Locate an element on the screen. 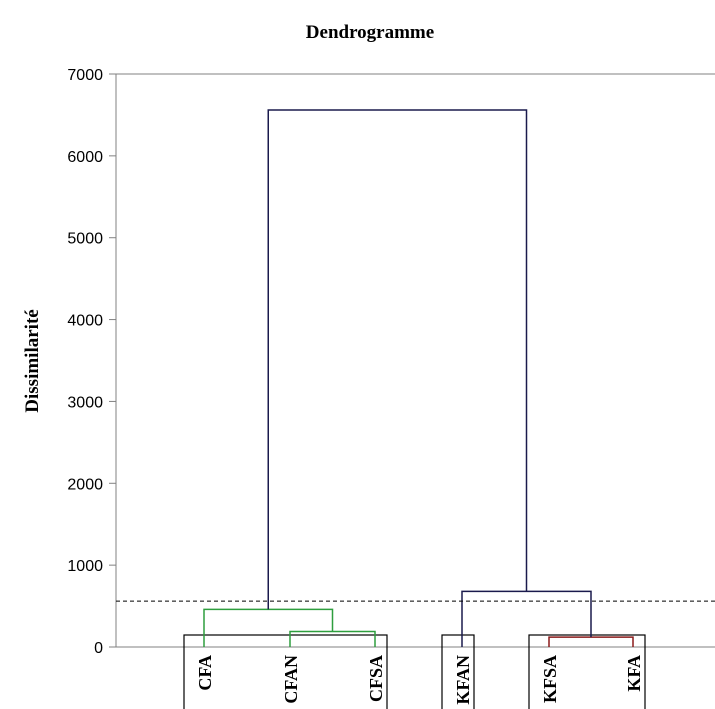 The width and height of the screenshot is (715, 709). cluster-boxes is located at coordinates (414, 671).